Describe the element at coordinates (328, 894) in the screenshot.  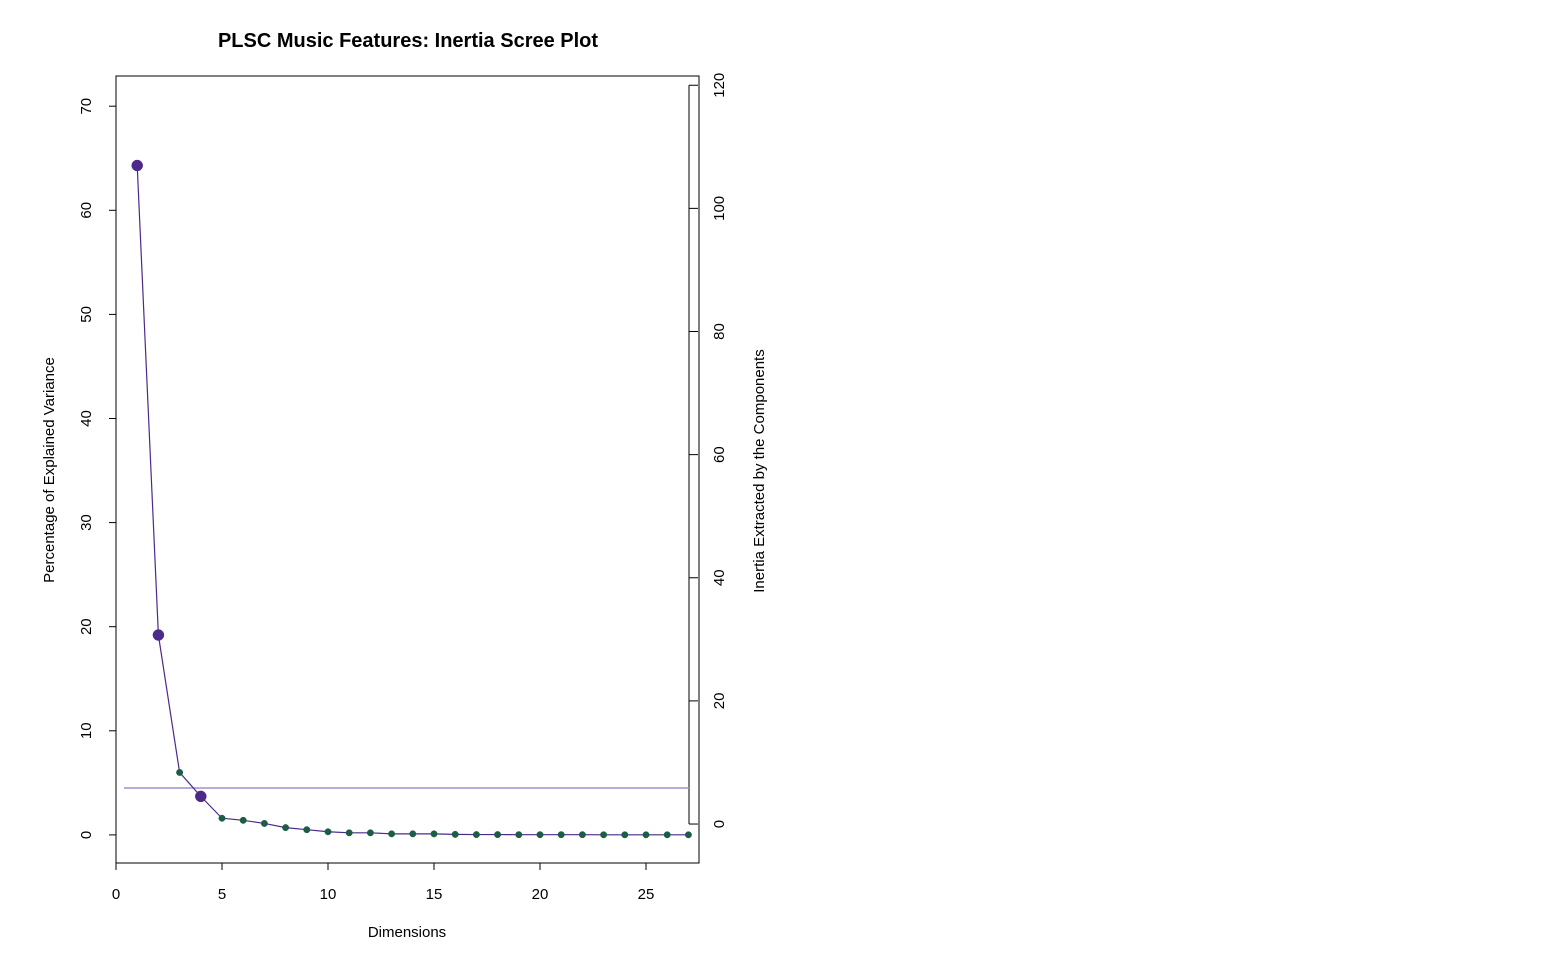
I see `x-tick-label: 10` at that location.